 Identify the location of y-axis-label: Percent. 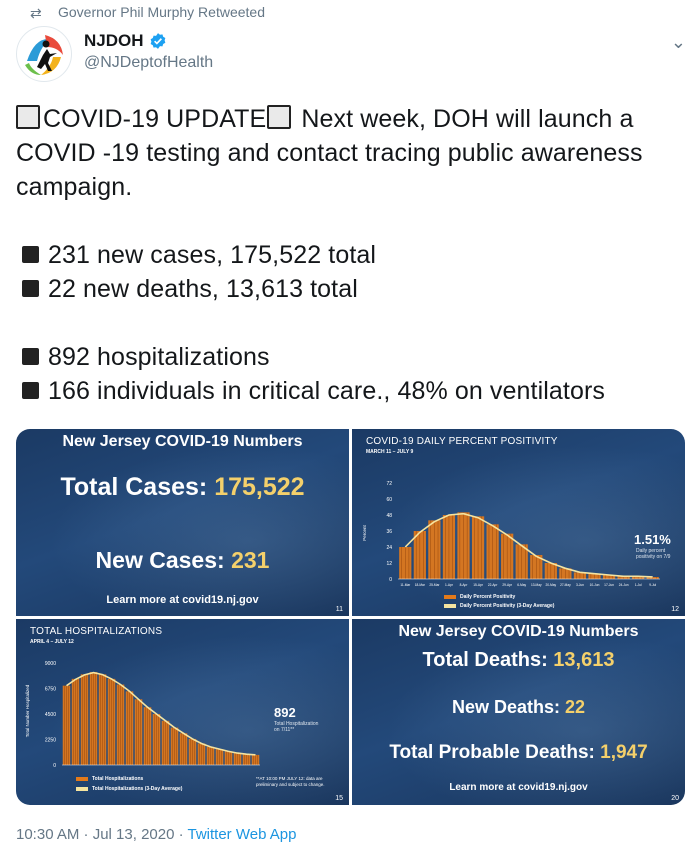
(364, 532).